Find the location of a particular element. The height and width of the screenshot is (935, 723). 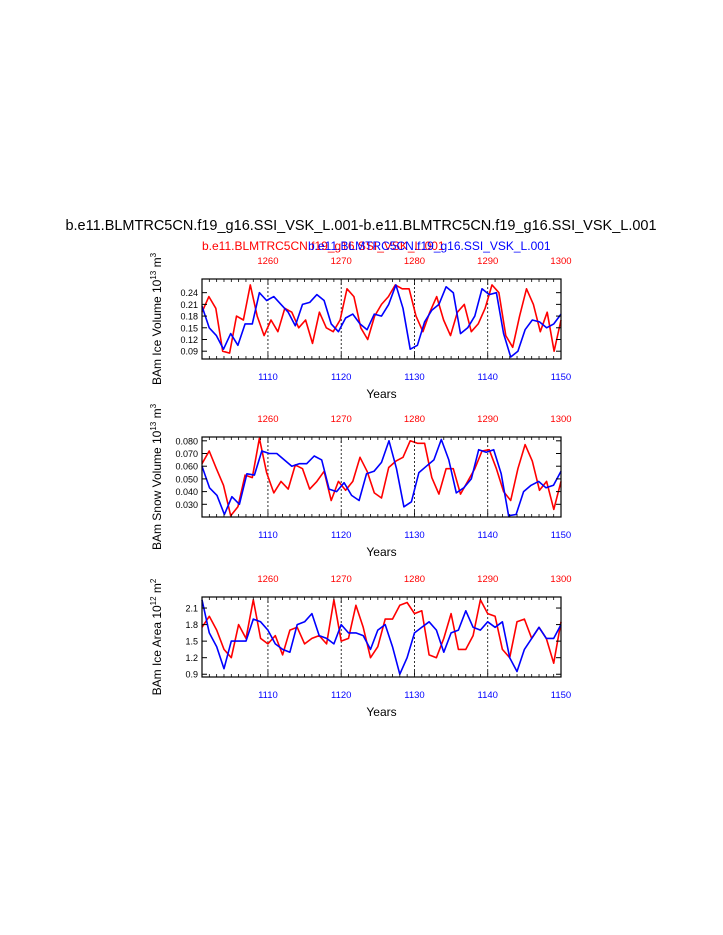

legend-blue-label: b.e11.BLMTRC5CN.f19_g16.SSI_VSK_L.001 is located at coordinates (429, 246).